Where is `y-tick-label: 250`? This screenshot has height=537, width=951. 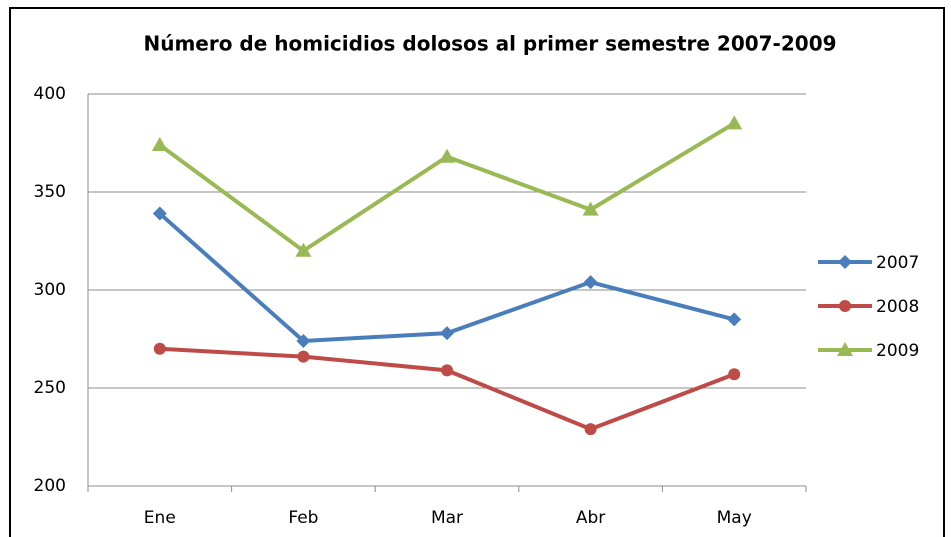 y-tick-label: 250 is located at coordinates (50, 388).